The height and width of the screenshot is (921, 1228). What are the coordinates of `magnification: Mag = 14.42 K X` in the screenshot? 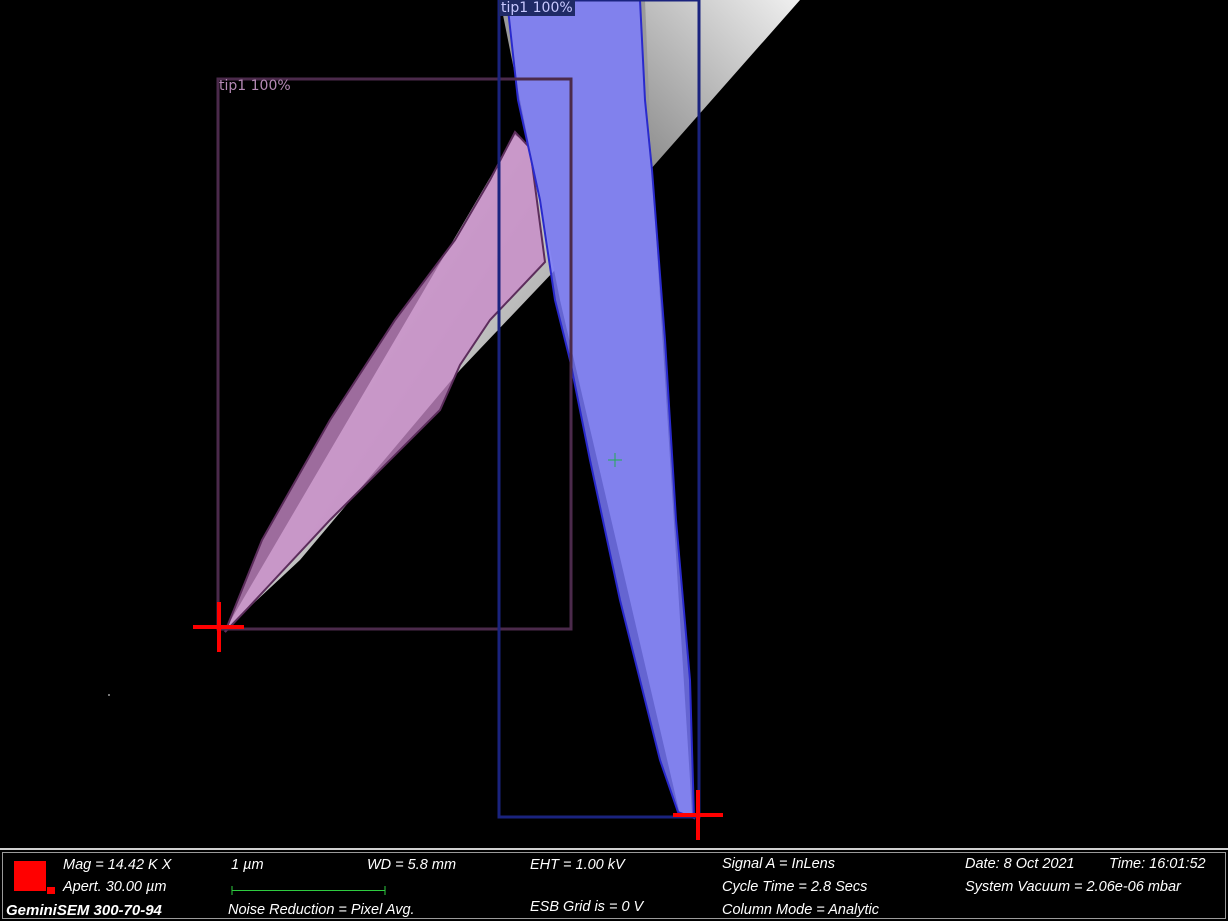 It's located at (117, 865).